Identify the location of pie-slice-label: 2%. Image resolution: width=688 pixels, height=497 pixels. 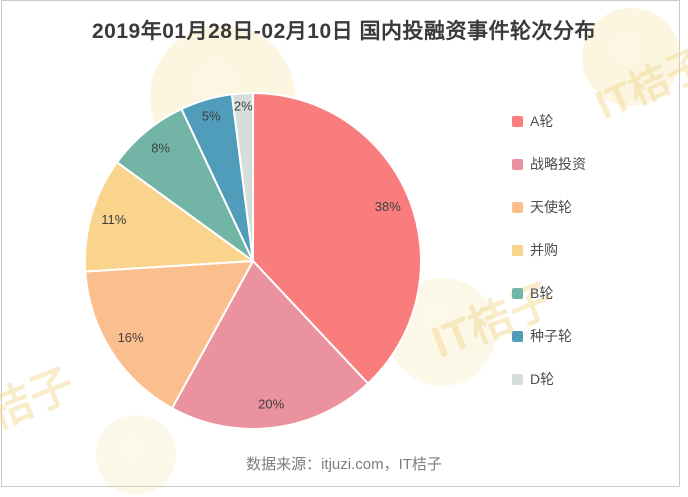
(243, 106).